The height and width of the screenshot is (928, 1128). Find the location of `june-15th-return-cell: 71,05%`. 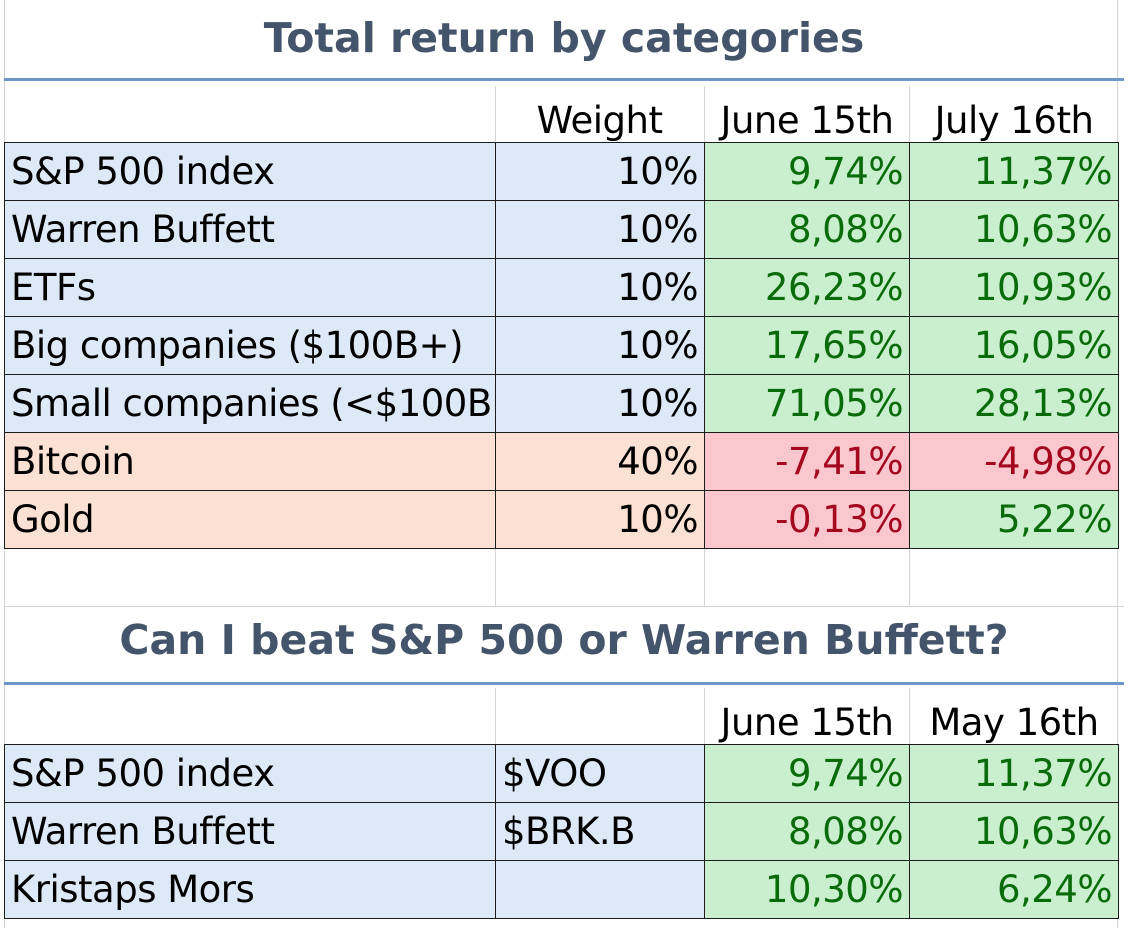

june-15th-return-cell: 71,05% is located at coordinates (807, 403).